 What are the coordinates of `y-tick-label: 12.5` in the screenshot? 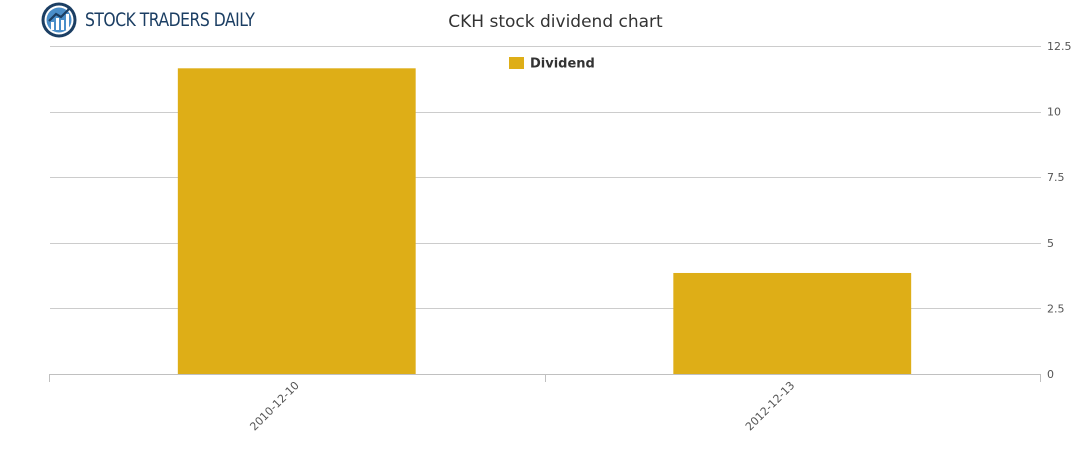 It's located at (1059, 46).